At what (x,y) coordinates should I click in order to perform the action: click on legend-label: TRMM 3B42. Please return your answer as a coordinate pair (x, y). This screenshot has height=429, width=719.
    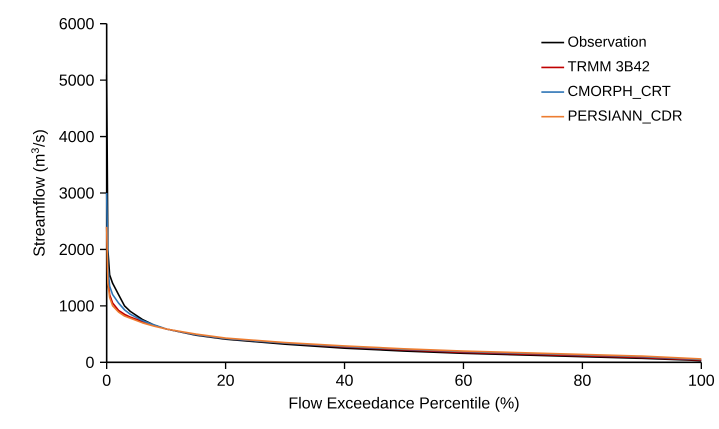
    Looking at the image, I should click on (609, 66).